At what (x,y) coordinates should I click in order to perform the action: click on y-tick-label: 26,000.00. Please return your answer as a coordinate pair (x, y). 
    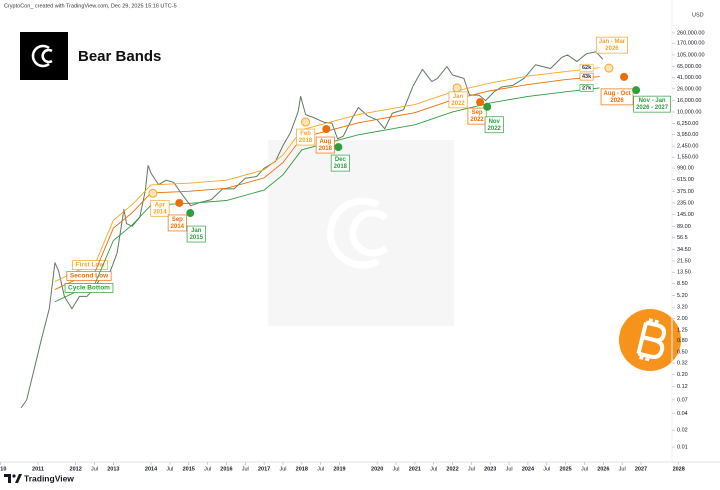
    Looking at the image, I should click on (689, 89).